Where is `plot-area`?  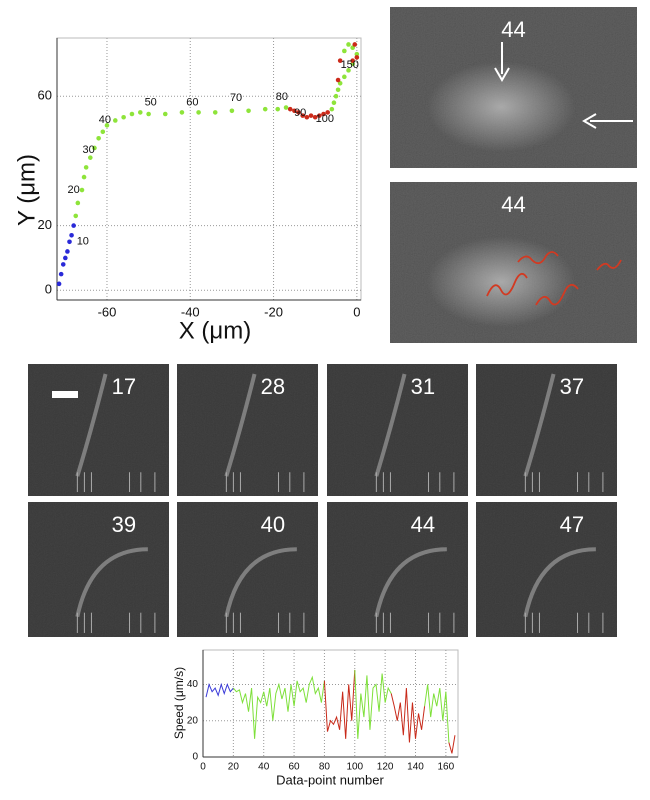
plot-area is located at coordinates (330, 703).